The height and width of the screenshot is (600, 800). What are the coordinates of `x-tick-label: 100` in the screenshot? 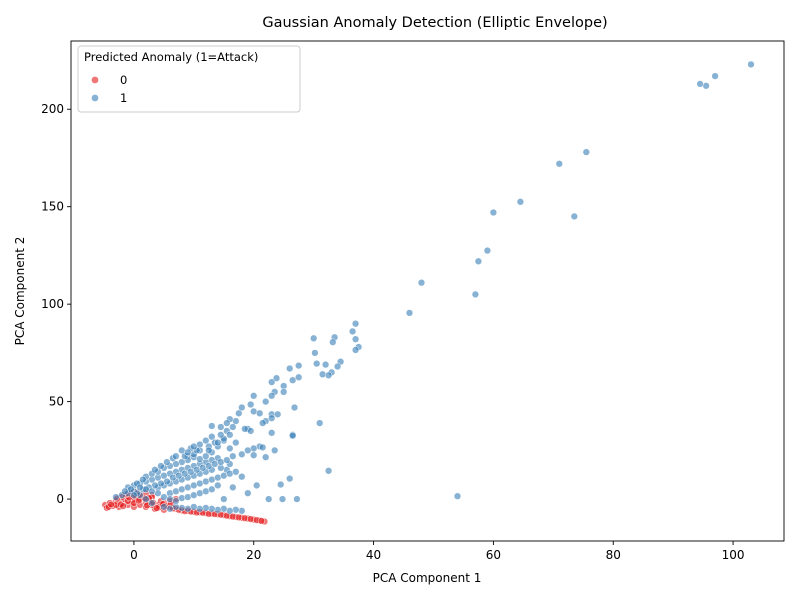 It's located at (733, 555).